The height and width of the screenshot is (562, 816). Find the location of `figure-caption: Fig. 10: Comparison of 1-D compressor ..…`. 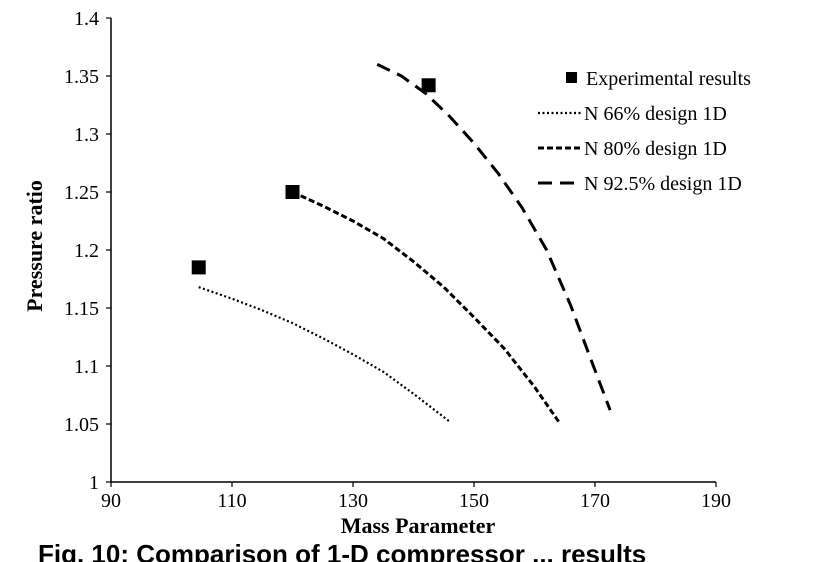

figure-caption: Fig. 10: Comparison of 1-D compressor ..… is located at coordinates (342, 550).